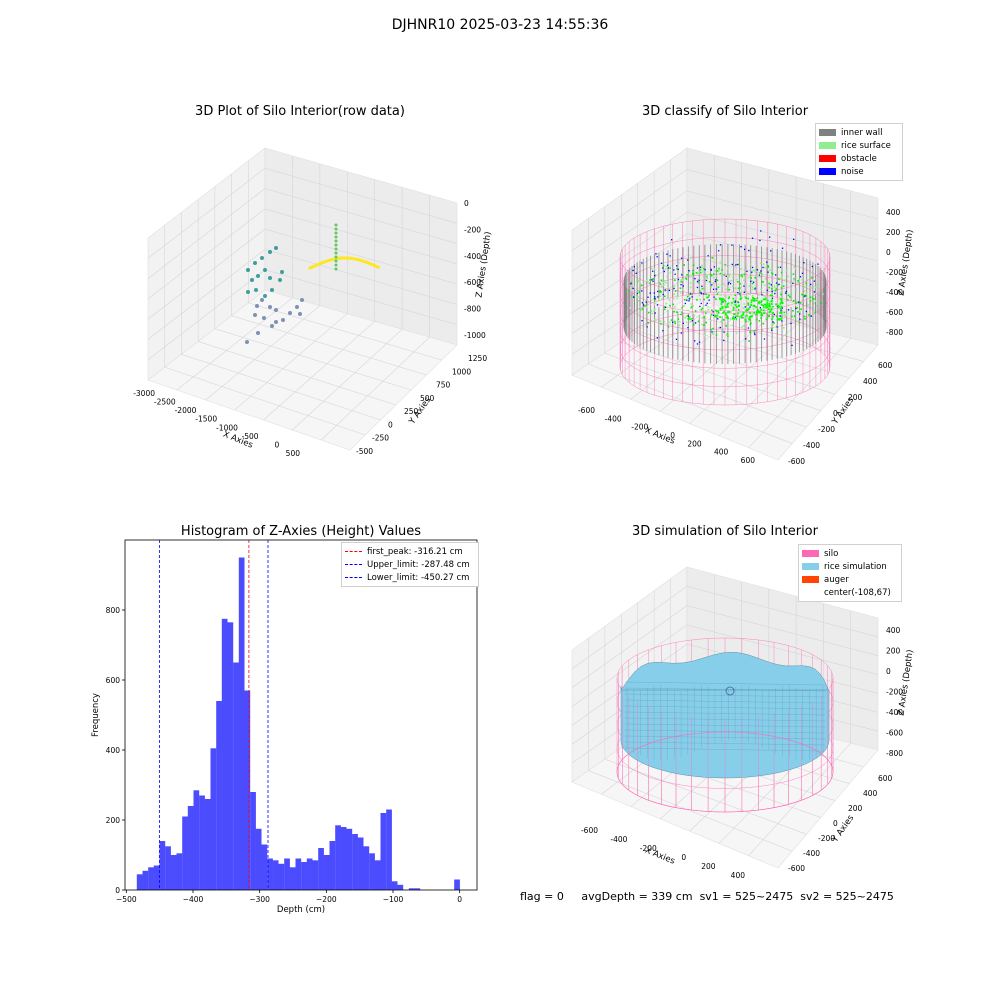 The image size is (1000, 1000). I want to click on legend-entry-1: Upper_limit: -287.48 cm, so click(410, 564).